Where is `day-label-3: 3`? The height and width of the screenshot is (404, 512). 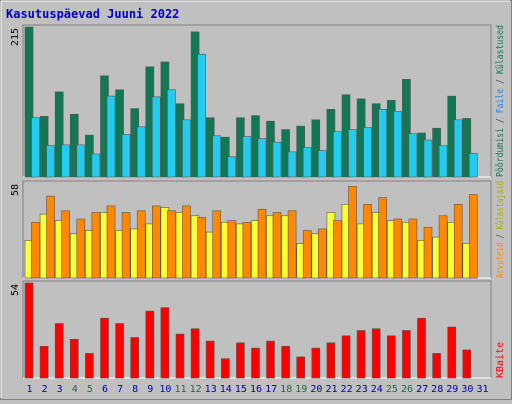 day-label-3: 3 is located at coordinates (60, 389).